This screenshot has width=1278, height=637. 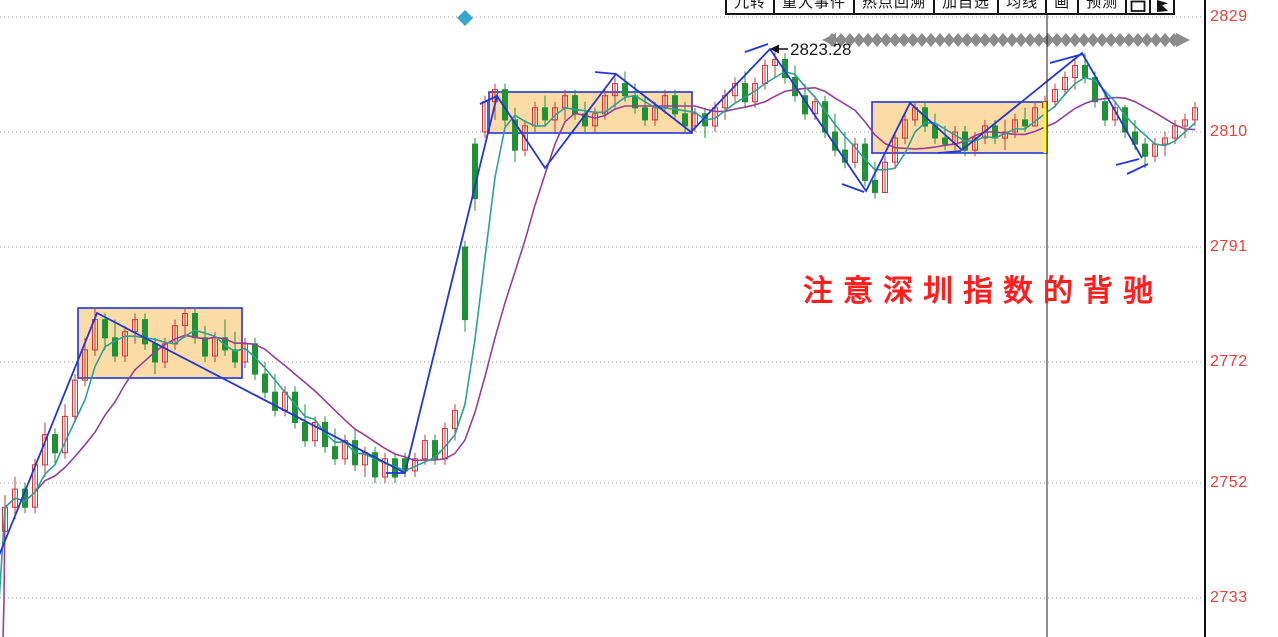 What do you see at coordinates (1102, 7) in the screenshot?
I see `btn-forecast: 预测` at bounding box center [1102, 7].